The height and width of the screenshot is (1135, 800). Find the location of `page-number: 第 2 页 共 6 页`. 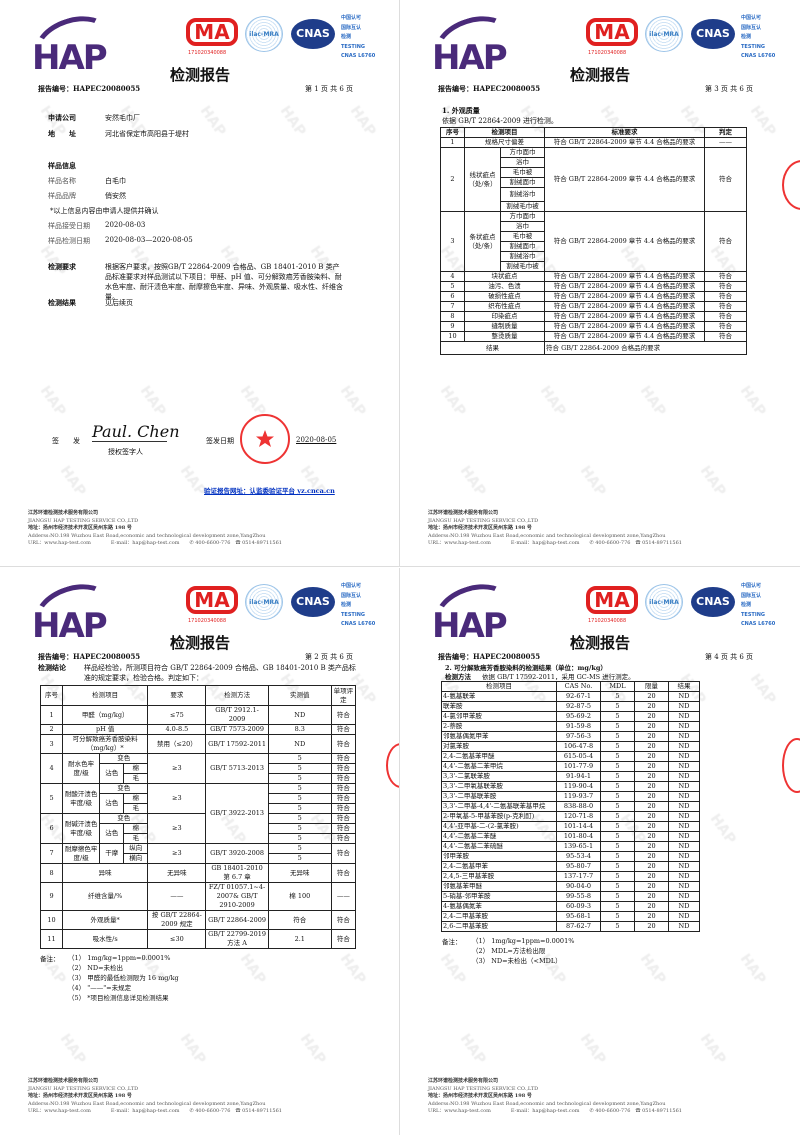

page-number: 第 2 页 共 6 页 is located at coordinates (329, 657).